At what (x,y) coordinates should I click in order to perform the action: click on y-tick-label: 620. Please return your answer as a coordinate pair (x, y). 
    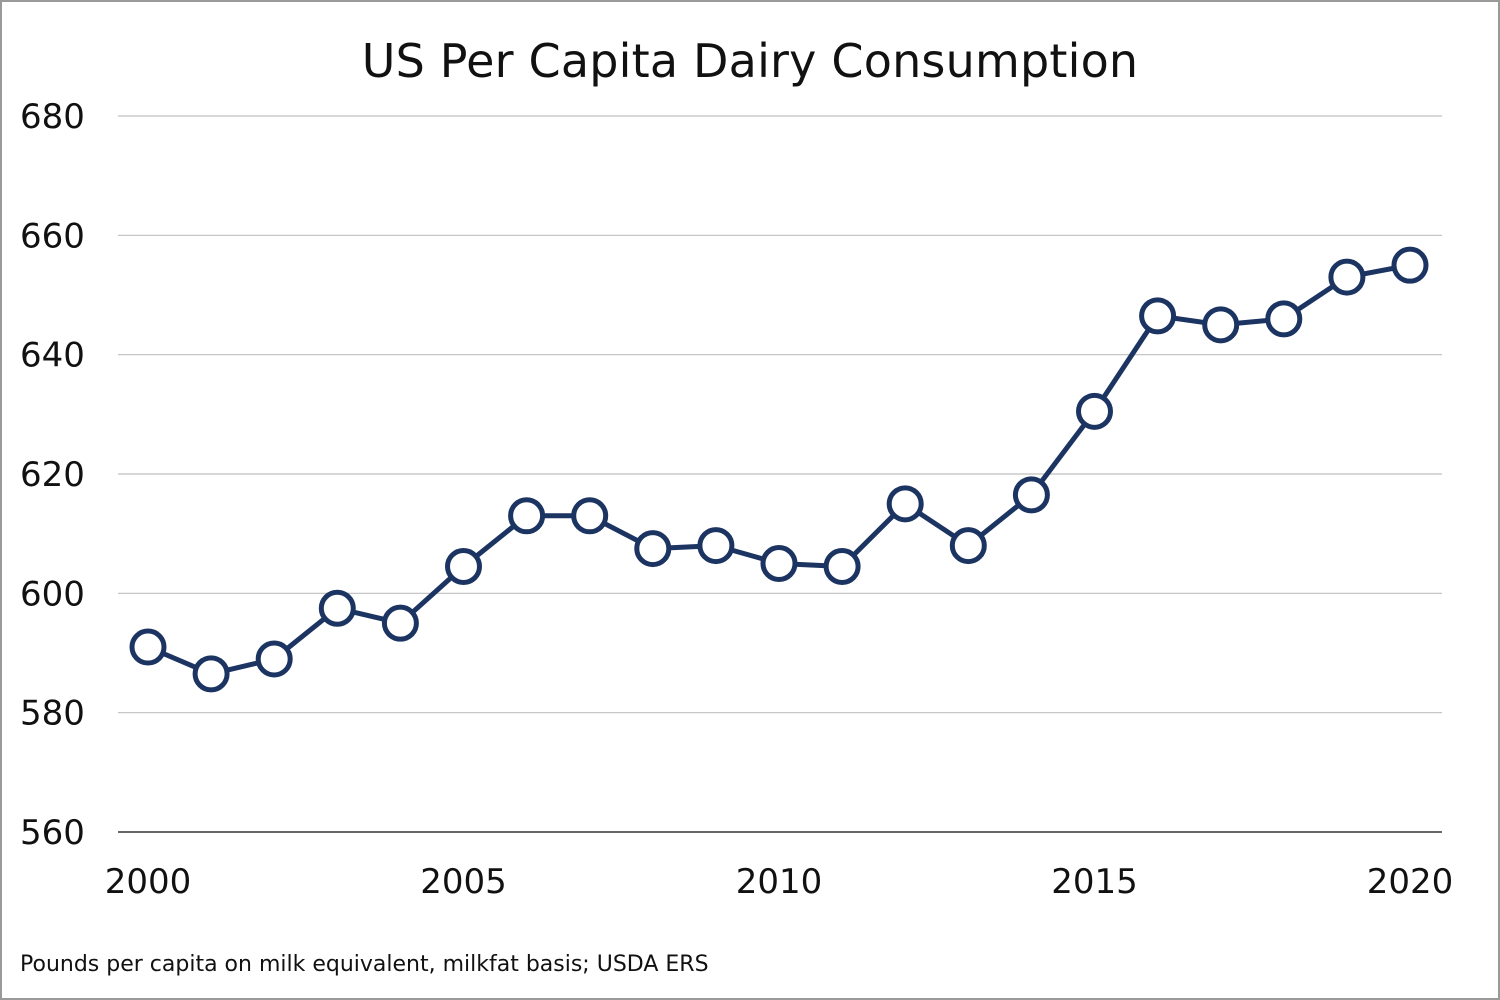
    Looking at the image, I should click on (52, 475).